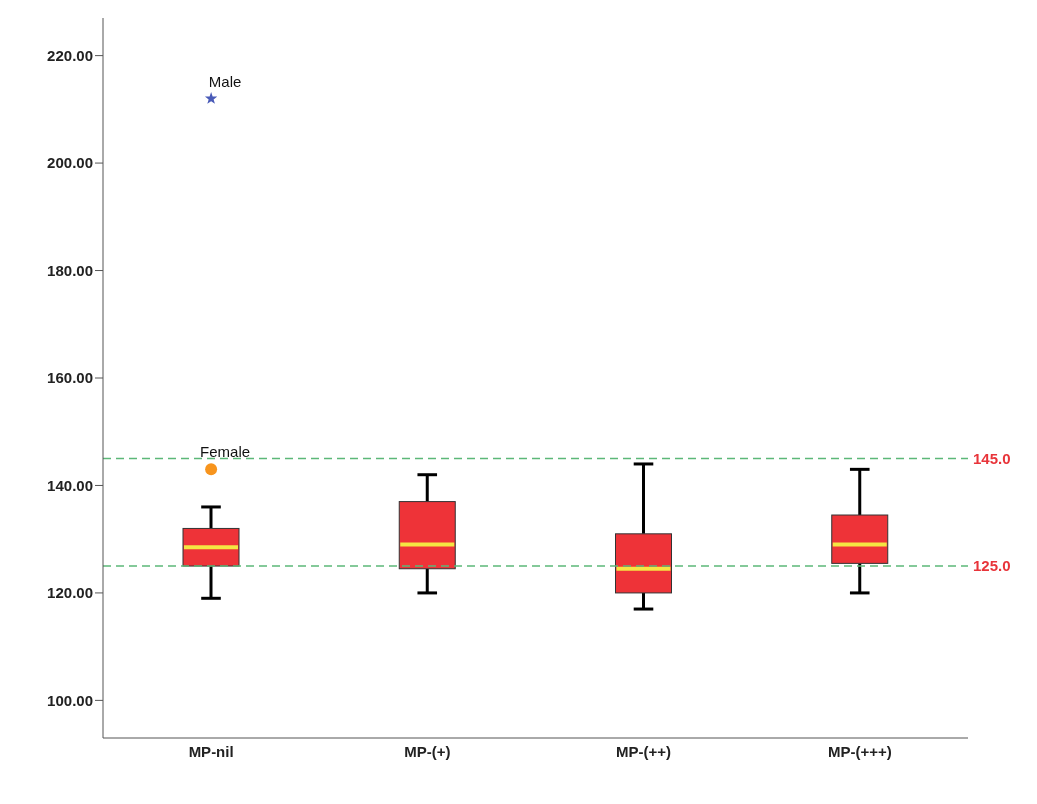 The width and height of the screenshot is (1037, 804). Describe the element at coordinates (70, 270) in the screenshot. I see `y-tick-label: 180.00` at that location.